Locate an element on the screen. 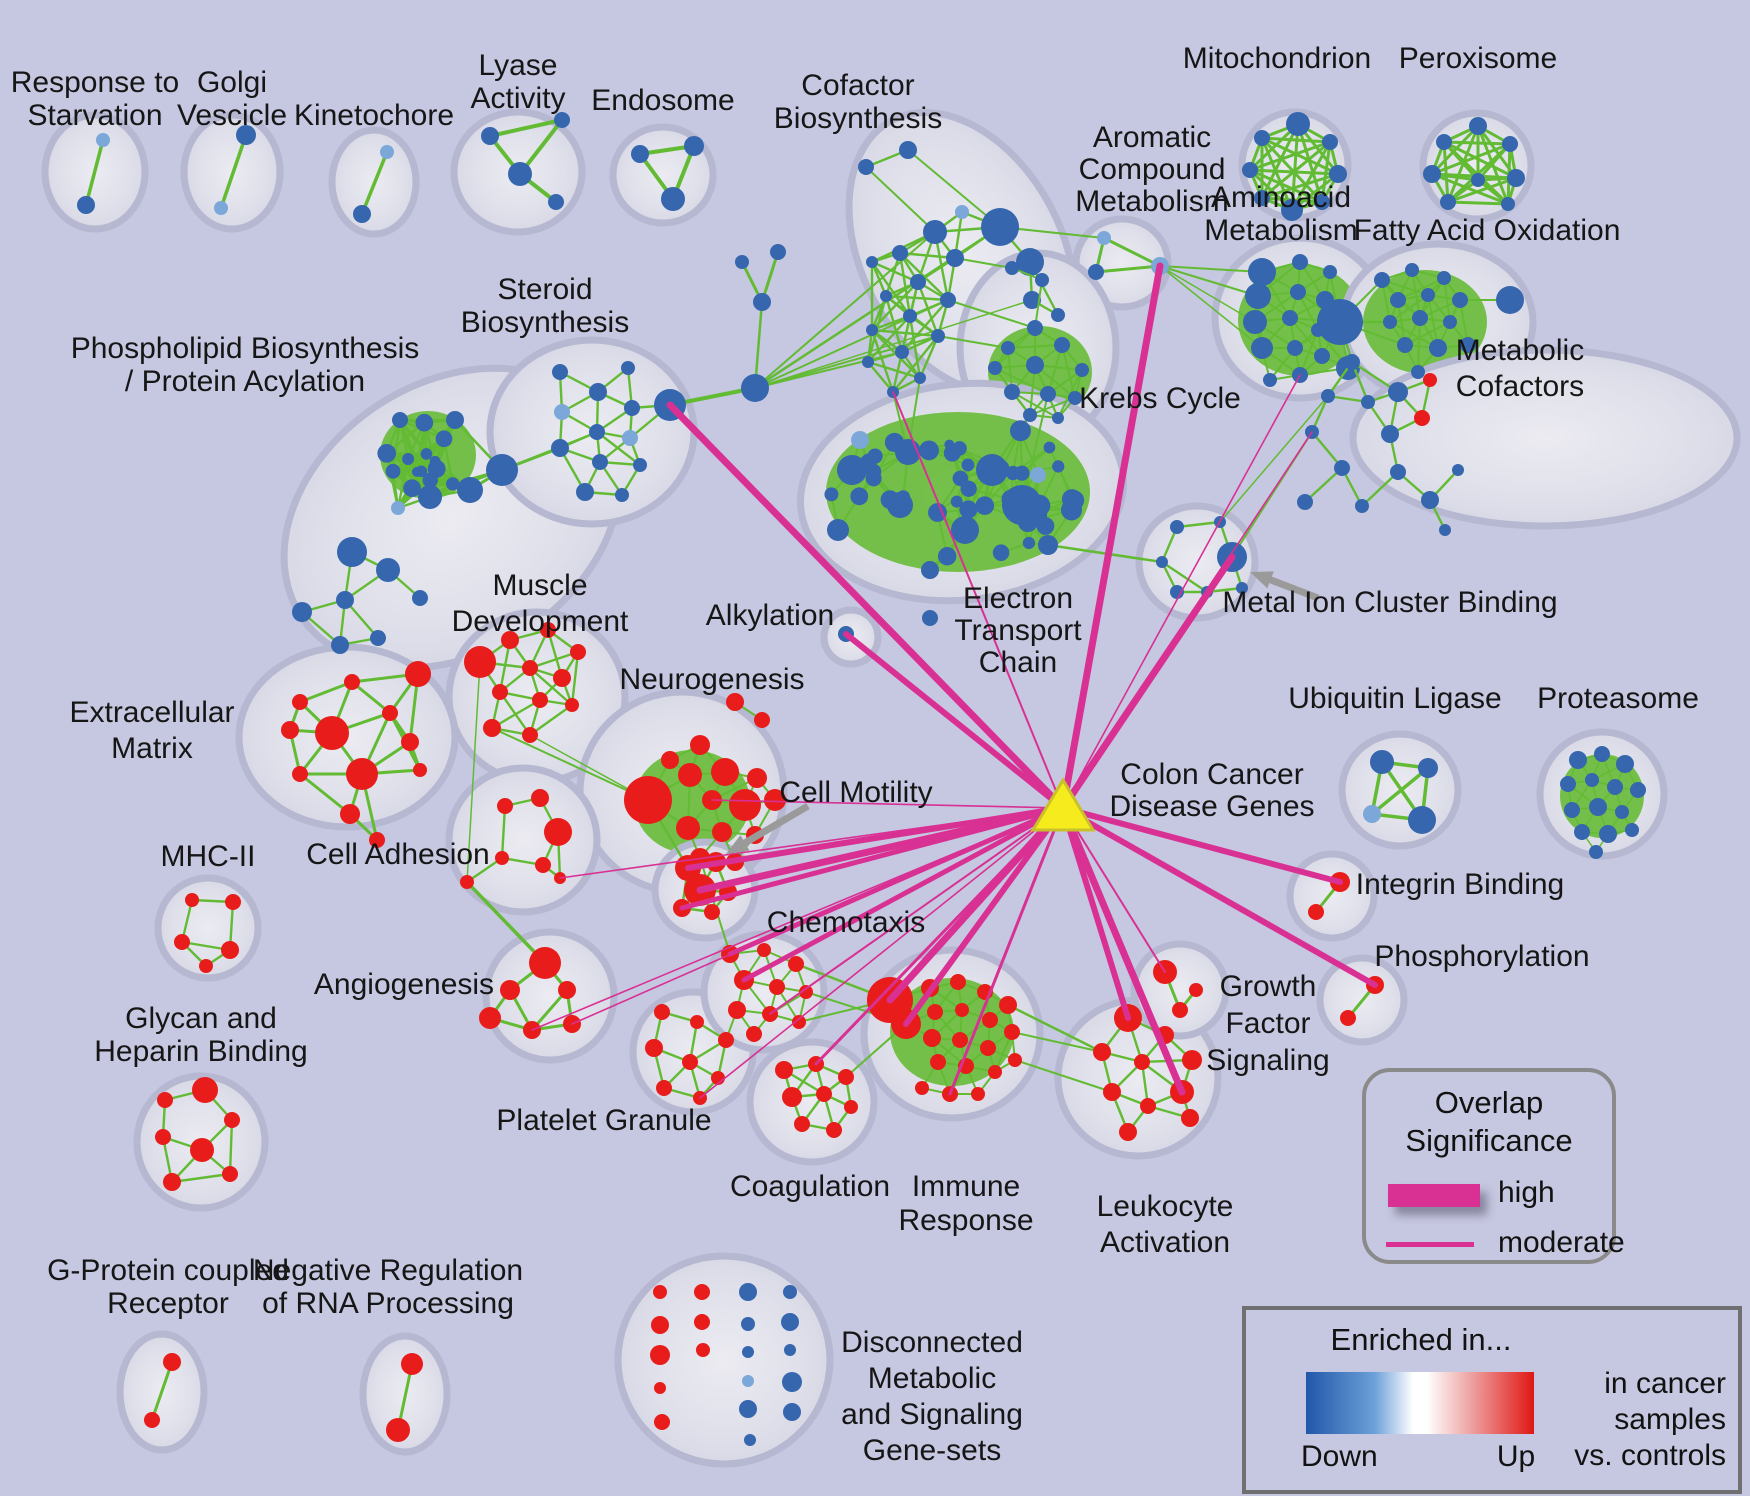 This screenshot has height=1507, width=1750. cluster-nodes-platelet-granule is located at coordinates (689, 1054).